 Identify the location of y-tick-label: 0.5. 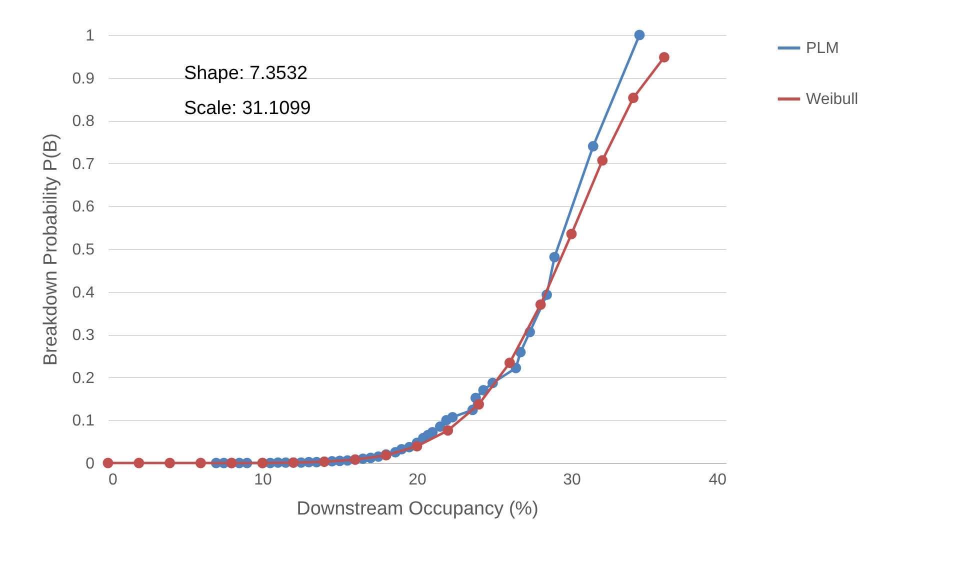
(83, 250).